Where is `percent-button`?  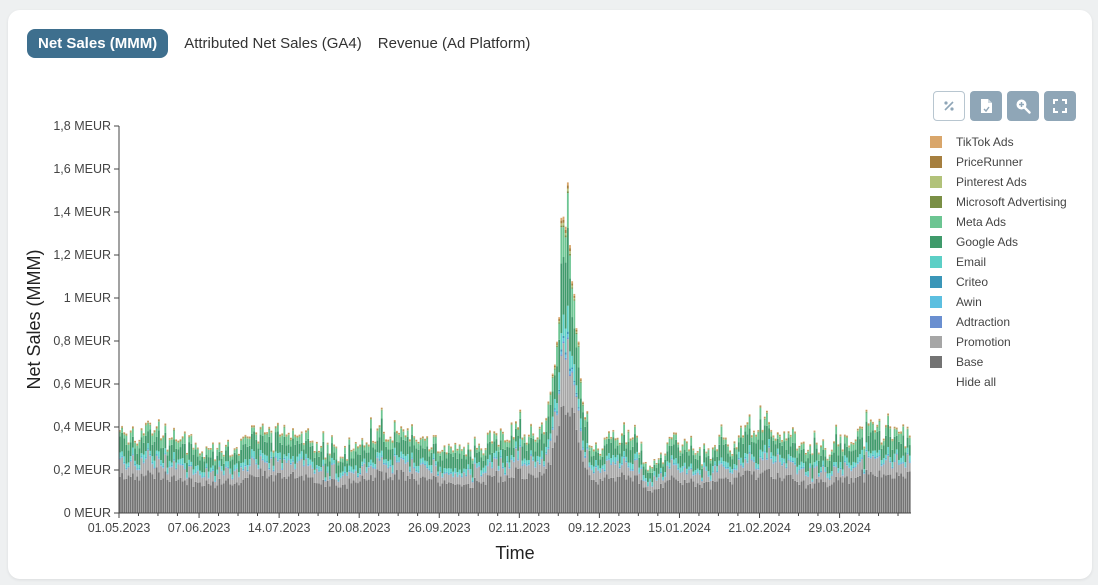
percent-button is located at coordinates (949, 106).